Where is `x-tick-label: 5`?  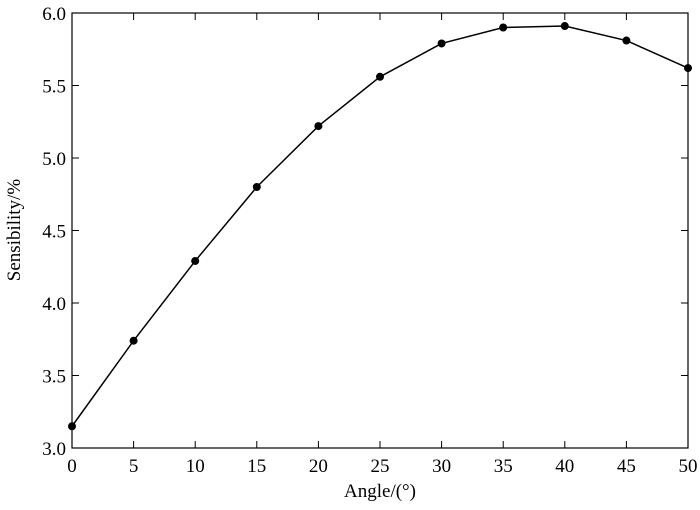 x-tick-label: 5 is located at coordinates (134, 466).